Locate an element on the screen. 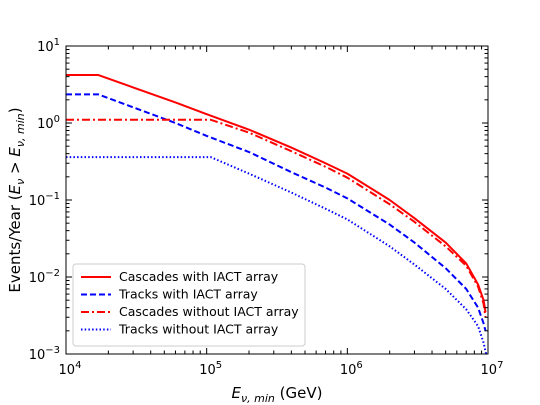  y-tick-label: 10⁻³ is located at coordinates (44, 354).